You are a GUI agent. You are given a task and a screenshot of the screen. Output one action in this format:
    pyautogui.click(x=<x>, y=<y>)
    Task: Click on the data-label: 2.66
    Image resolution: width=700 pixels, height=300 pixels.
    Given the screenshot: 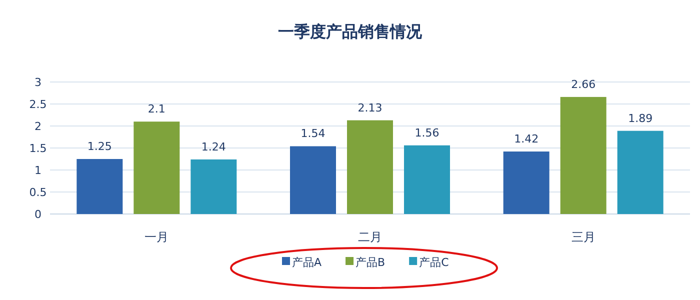 What is the action you would take?
    pyautogui.click(x=583, y=84)
    